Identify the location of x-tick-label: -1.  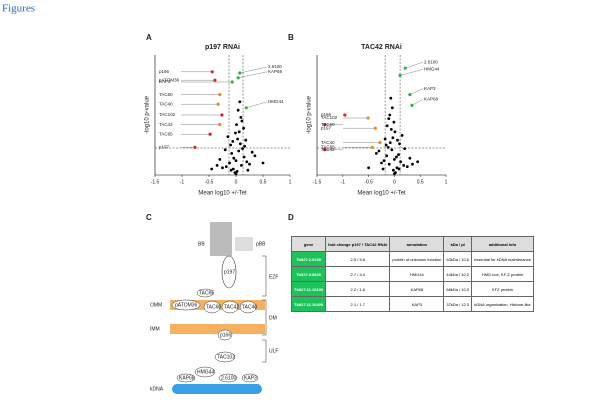
(182, 182).